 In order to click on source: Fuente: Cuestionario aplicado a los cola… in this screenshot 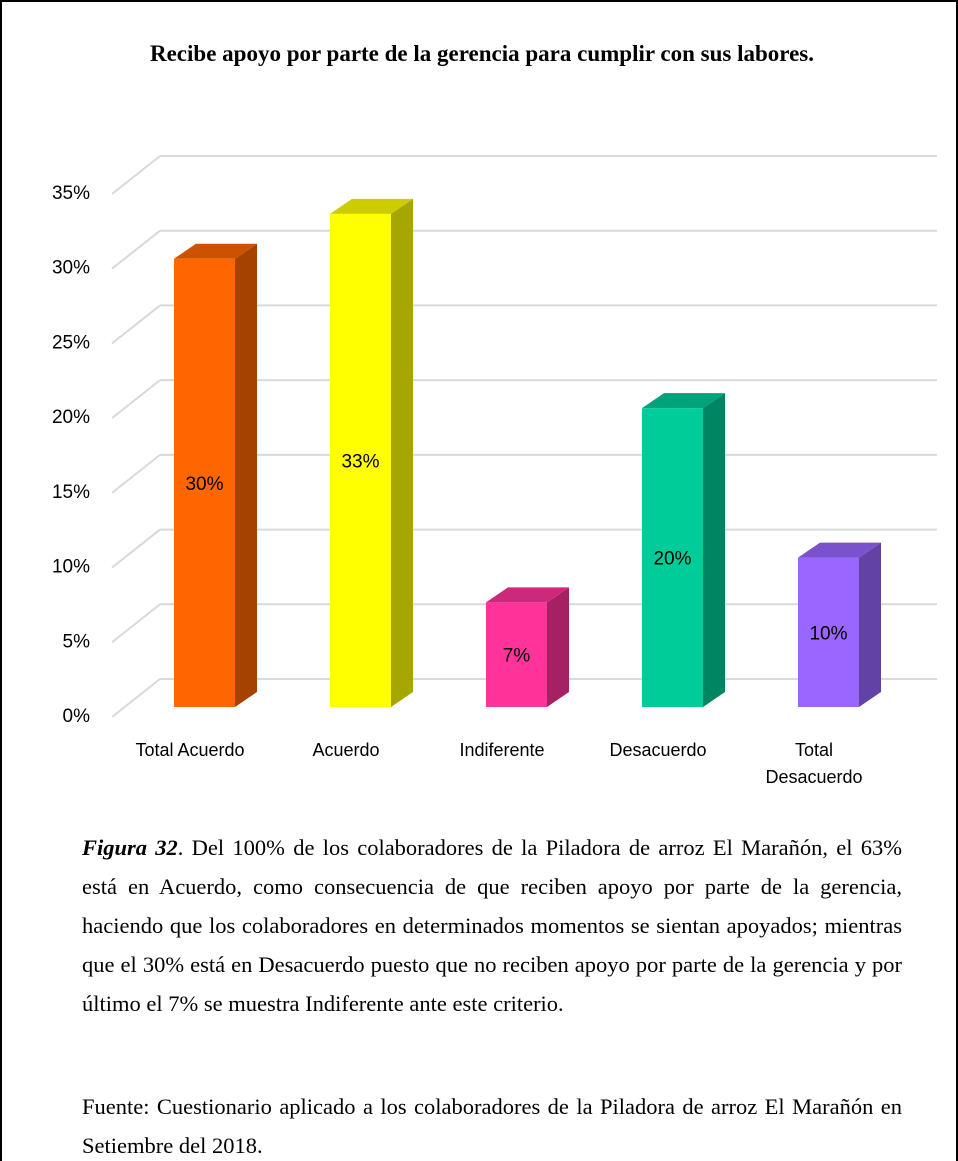, I will do `click(492, 1126)`.